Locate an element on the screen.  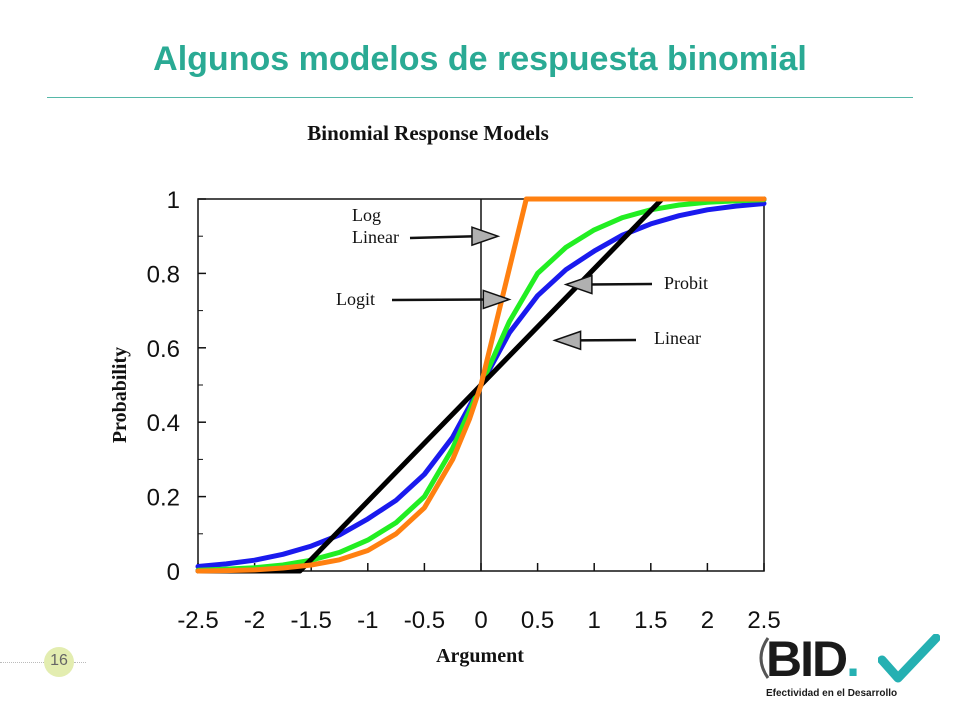
page-divider-right is located at coordinates (80, 662).